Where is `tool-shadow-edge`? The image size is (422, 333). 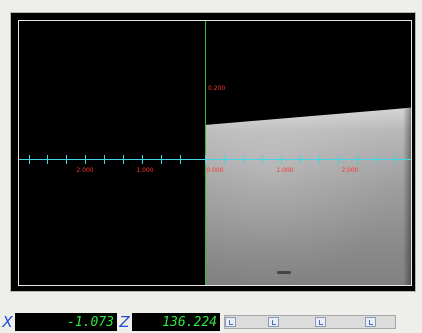
tool-shadow-edge is located at coordinates (407, 196).